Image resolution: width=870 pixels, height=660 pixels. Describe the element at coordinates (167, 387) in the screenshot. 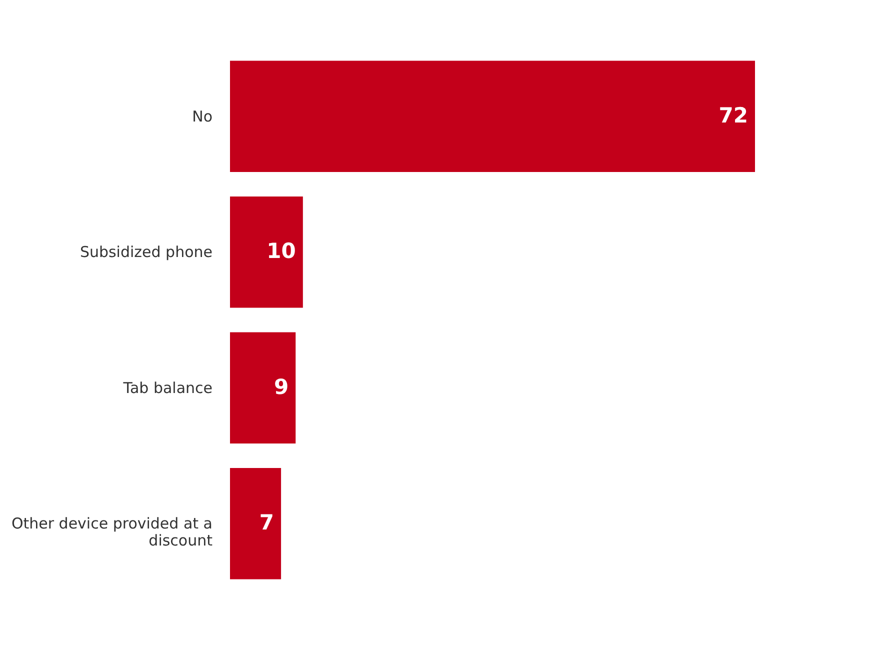

I see `y-tick-label: Tab balance` at that location.